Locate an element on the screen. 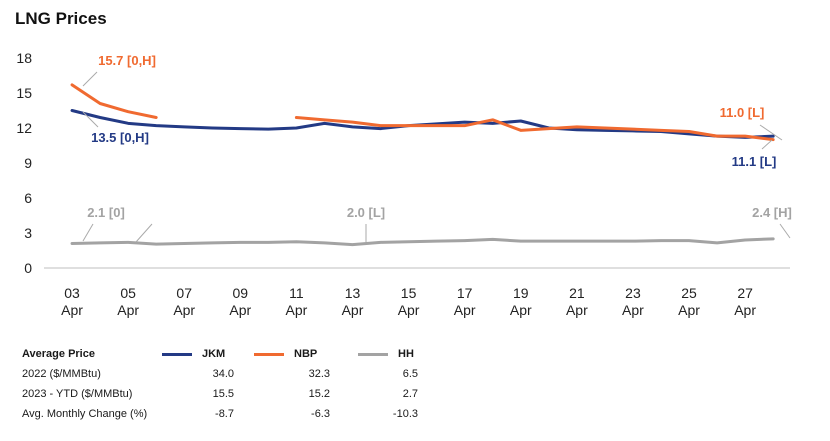 This screenshot has height=441, width=830. annotation-label: 2.1 [0] is located at coordinates (106, 212).